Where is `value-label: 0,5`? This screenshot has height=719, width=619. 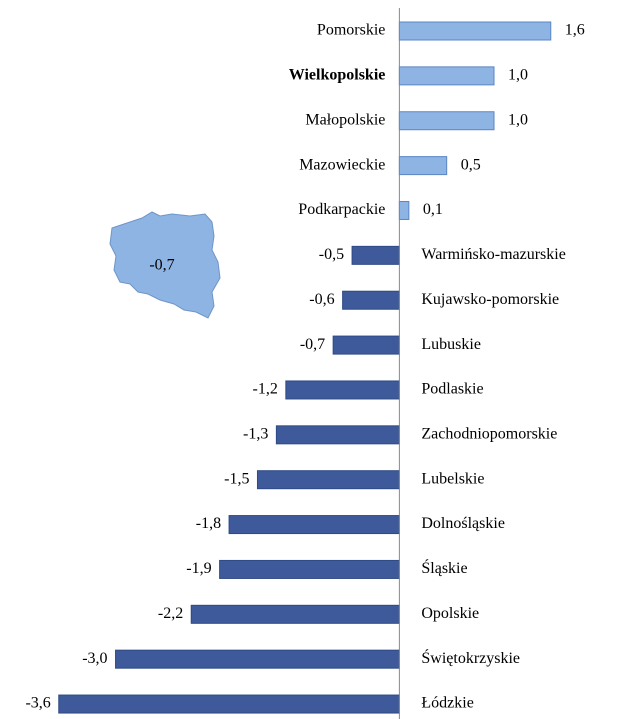
value-label: 0,5 is located at coordinates (471, 164).